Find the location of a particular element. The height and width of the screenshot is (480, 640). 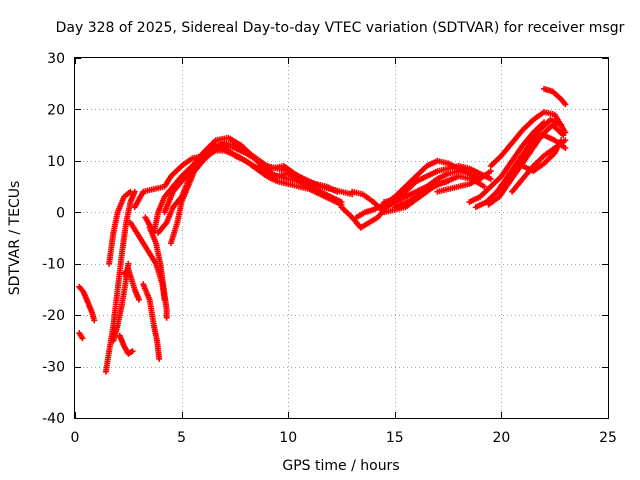

y-axis-label: SDTVAR / TECUs is located at coordinates (15, 238).